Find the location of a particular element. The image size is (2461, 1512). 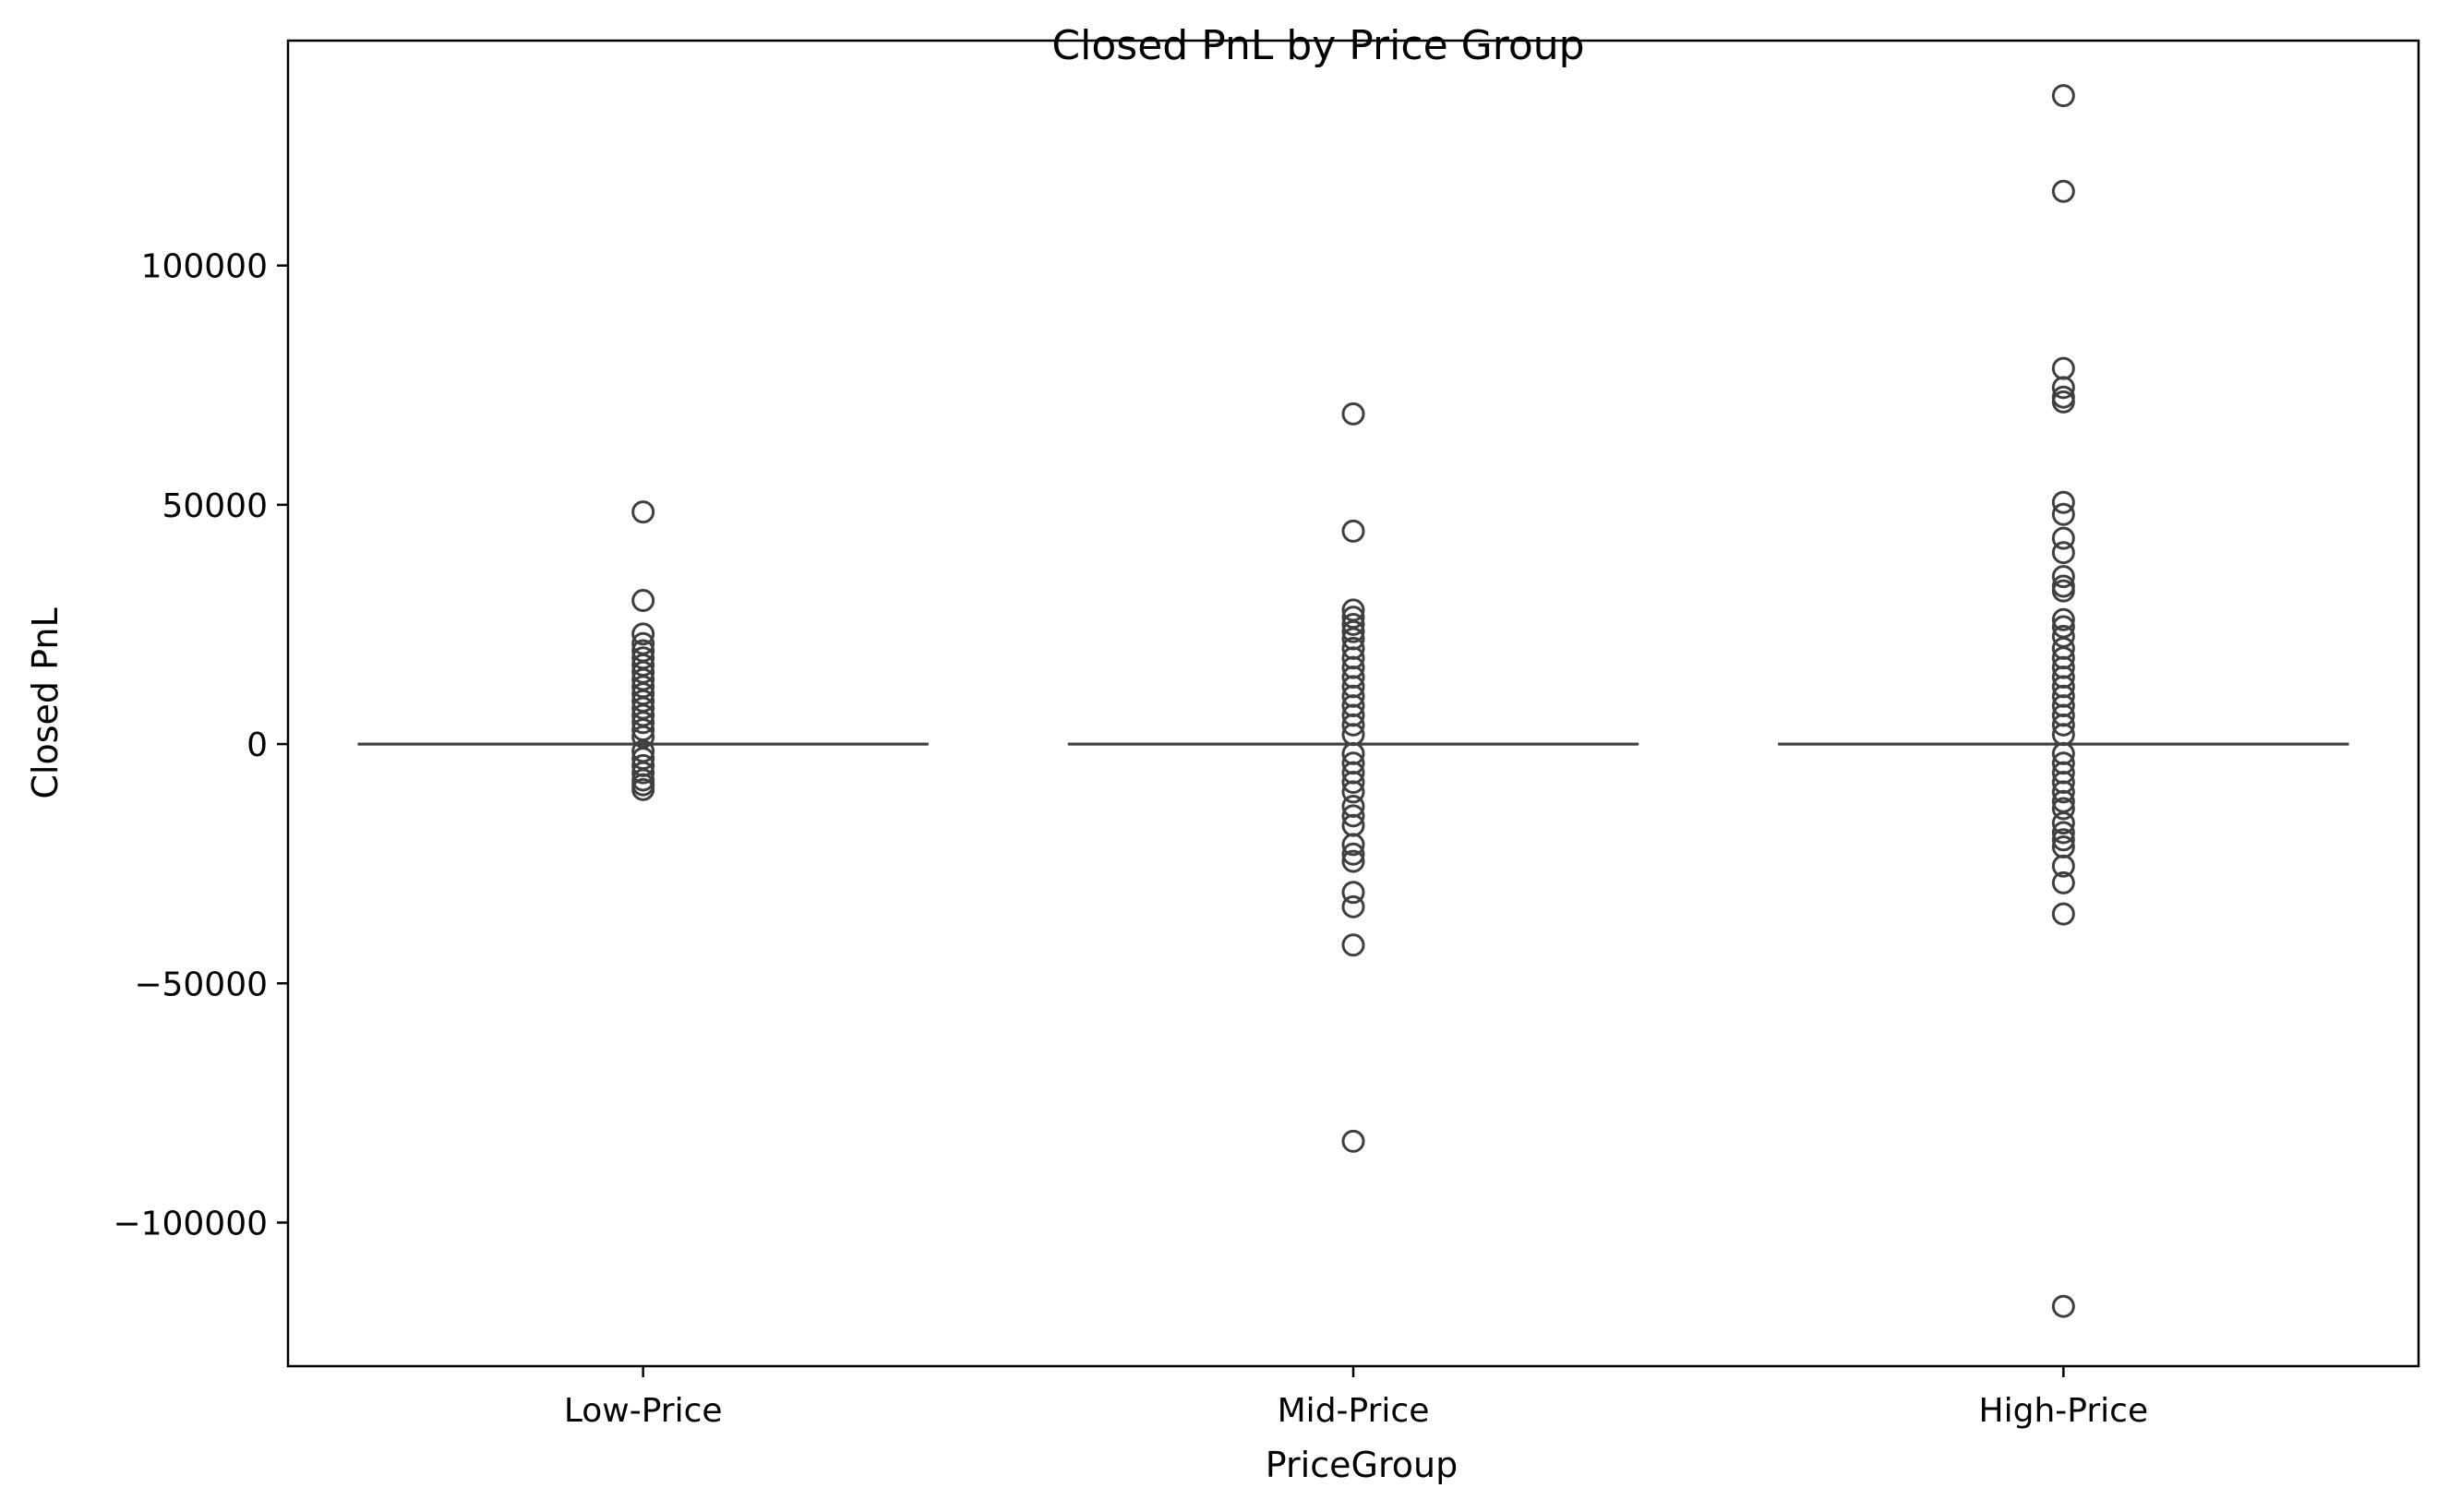

y-tick-label: −50000 is located at coordinates (201, 984).